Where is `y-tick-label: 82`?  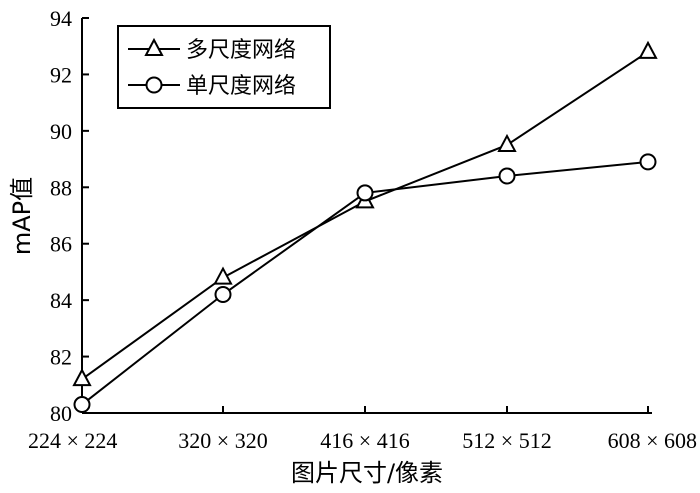
y-tick-label: 82 is located at coordinates (61, 357).